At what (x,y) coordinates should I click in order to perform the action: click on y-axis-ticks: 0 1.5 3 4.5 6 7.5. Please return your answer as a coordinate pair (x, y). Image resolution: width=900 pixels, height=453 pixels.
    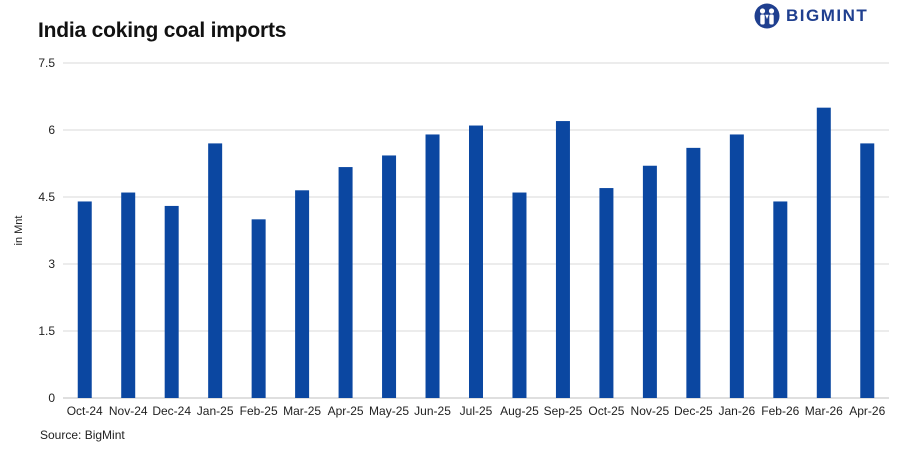
    Looking at the image, I should click on (46, 230).